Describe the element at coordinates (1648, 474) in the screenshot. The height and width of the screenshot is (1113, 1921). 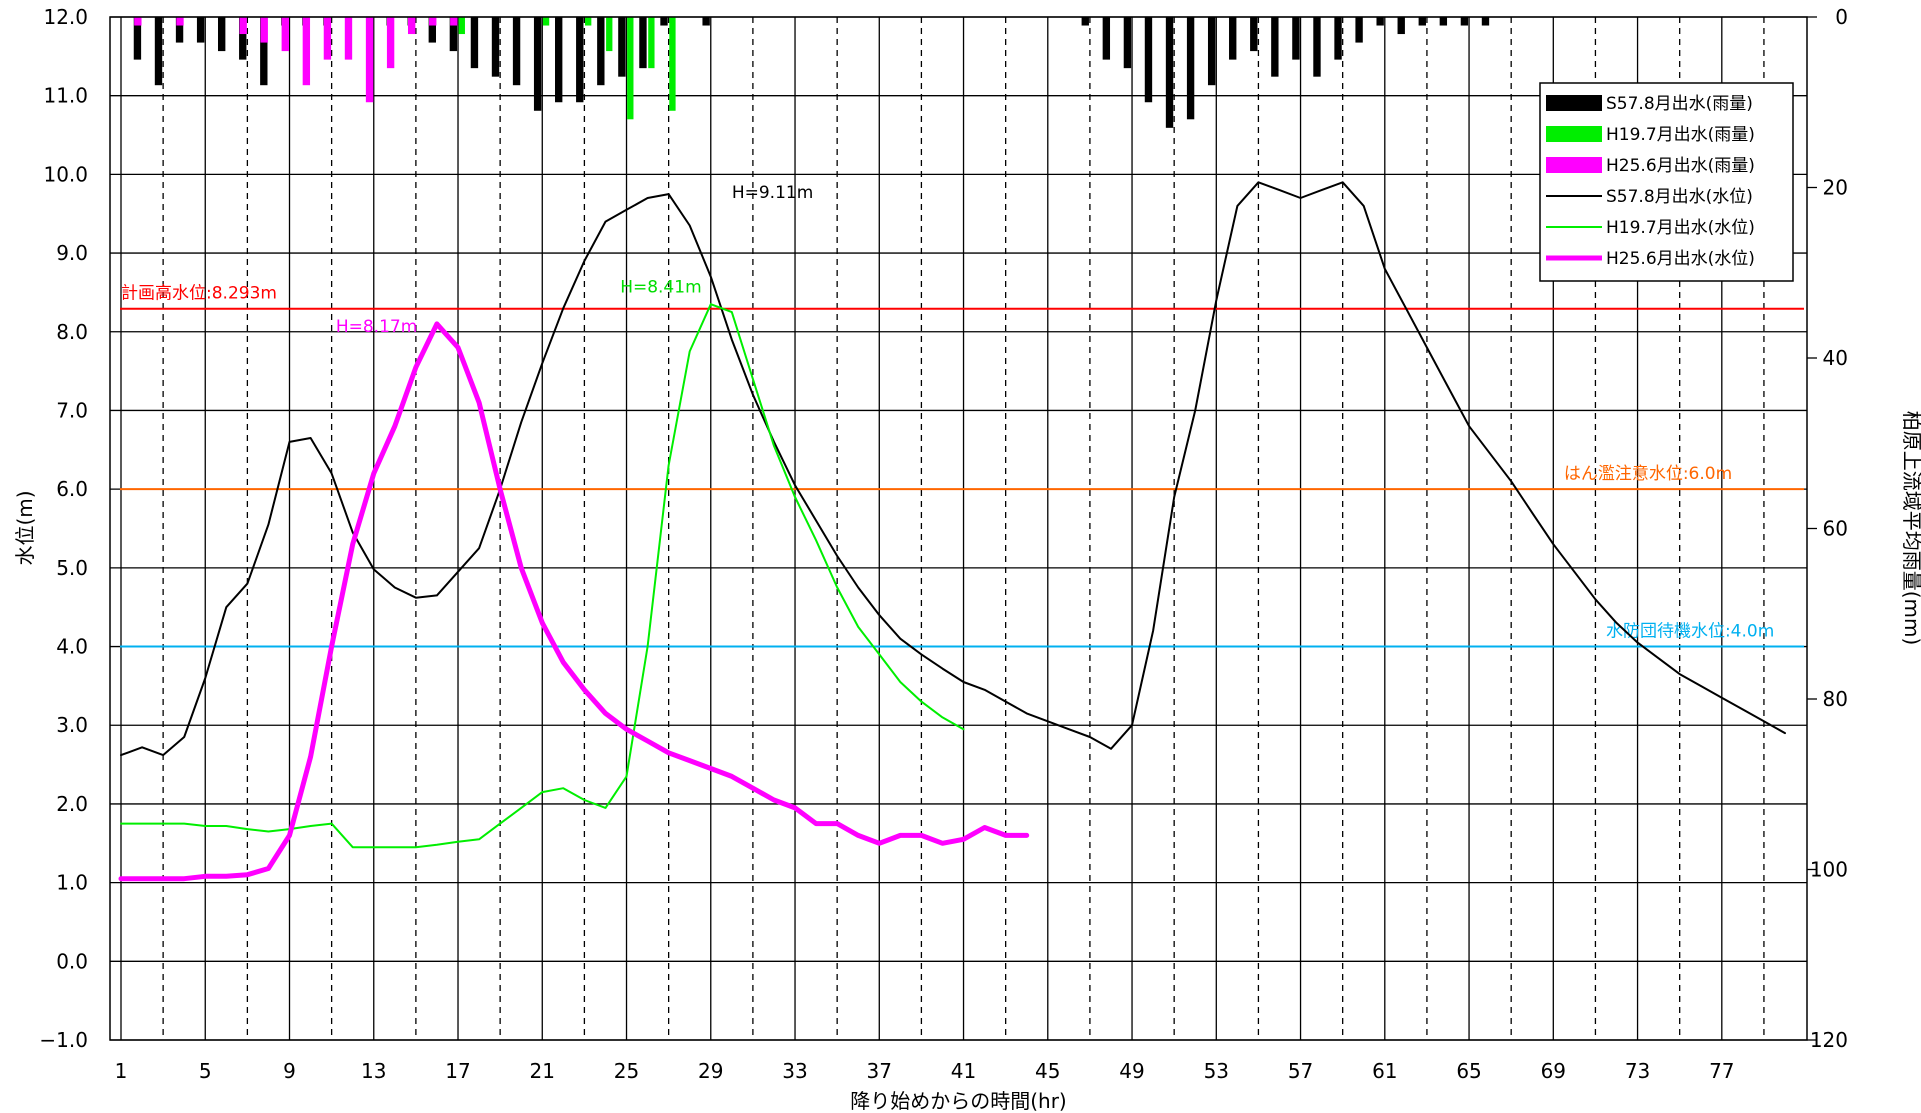
I see `reference-line-label: はん濫注意水位:6.0m` at that location.